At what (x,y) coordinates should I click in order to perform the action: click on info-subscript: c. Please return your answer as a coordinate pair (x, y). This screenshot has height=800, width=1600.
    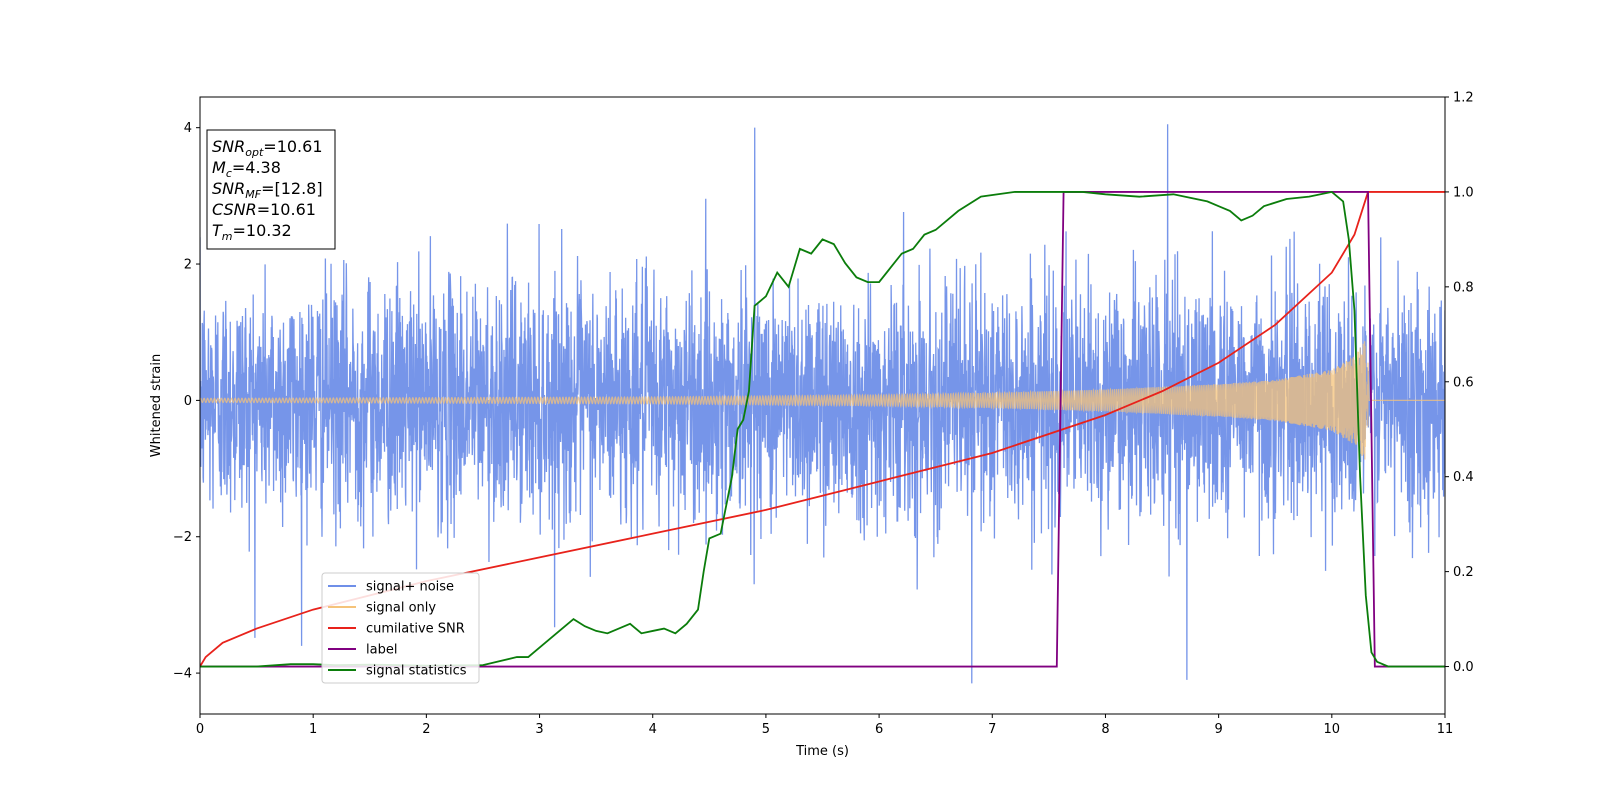
    Looking at the image, I should click on (229, 173).